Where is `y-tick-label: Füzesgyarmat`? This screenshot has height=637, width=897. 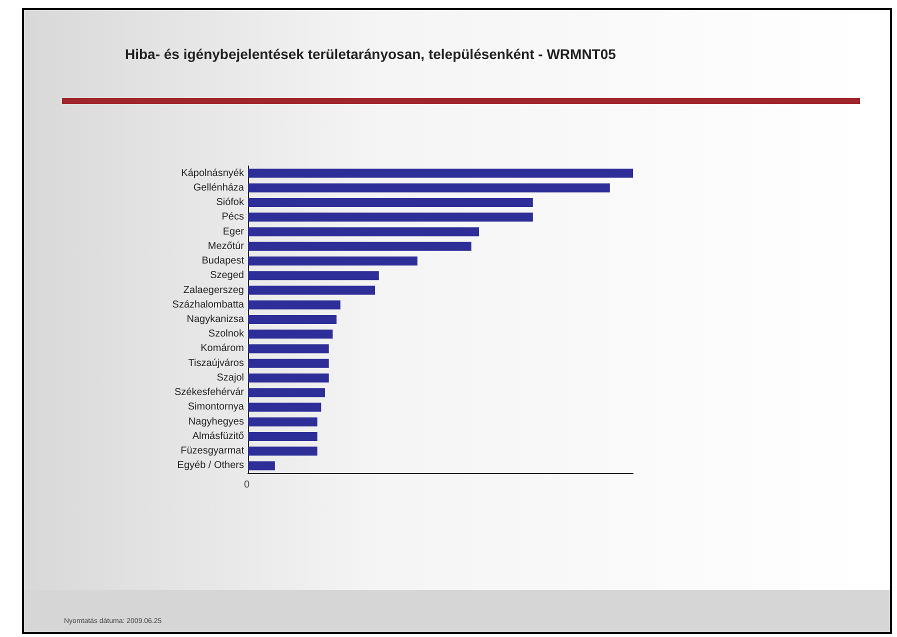
y-tick-label: Füzesgyarmat is located at coordinates (212, 451).